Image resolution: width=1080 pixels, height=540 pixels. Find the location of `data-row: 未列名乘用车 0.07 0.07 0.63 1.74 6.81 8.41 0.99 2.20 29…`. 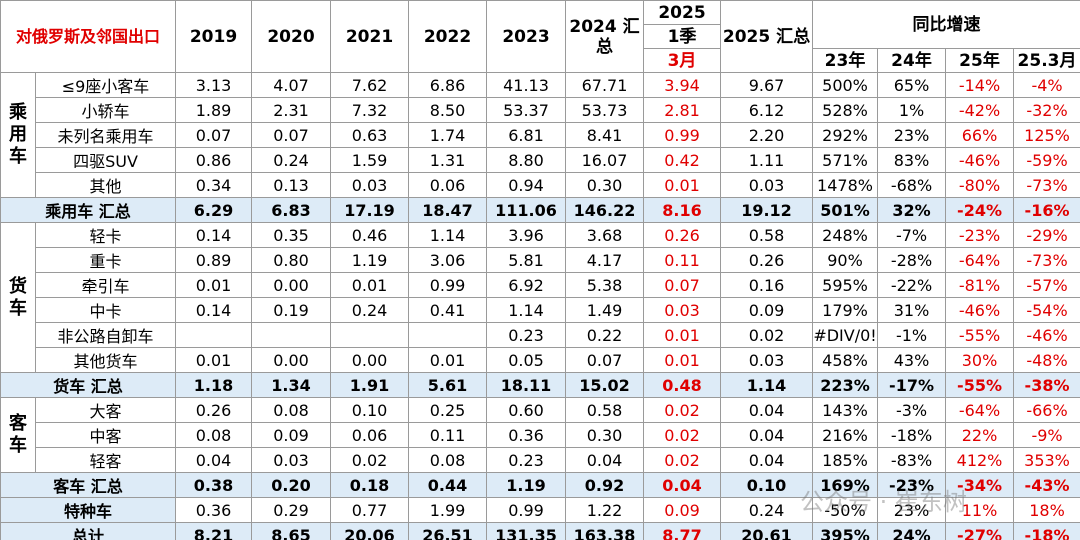

data-row: 未列名乘用车 0.07 0.07 0.63 1.74 6.81 8.41 0.99 2.20 29… is located at coordinates (540, 135).